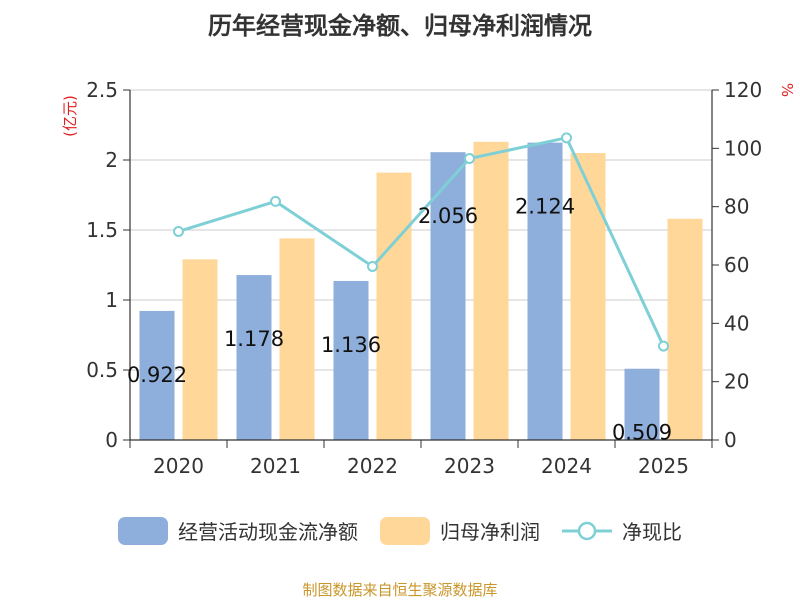  What do you see at coordinates (736, 382) in the screenshot?
I see `right-tick-label: 20` at bounding box center [736, 382].